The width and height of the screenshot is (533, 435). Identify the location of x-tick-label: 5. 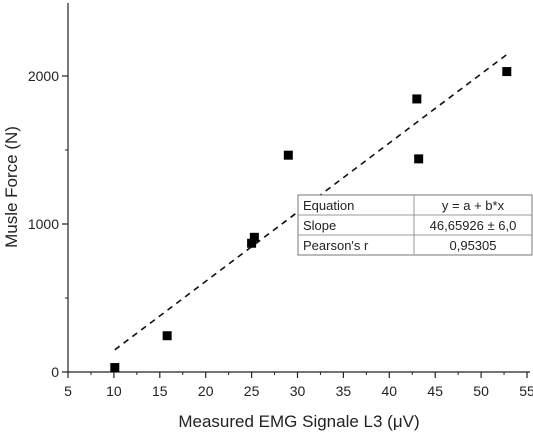
(68, 391).